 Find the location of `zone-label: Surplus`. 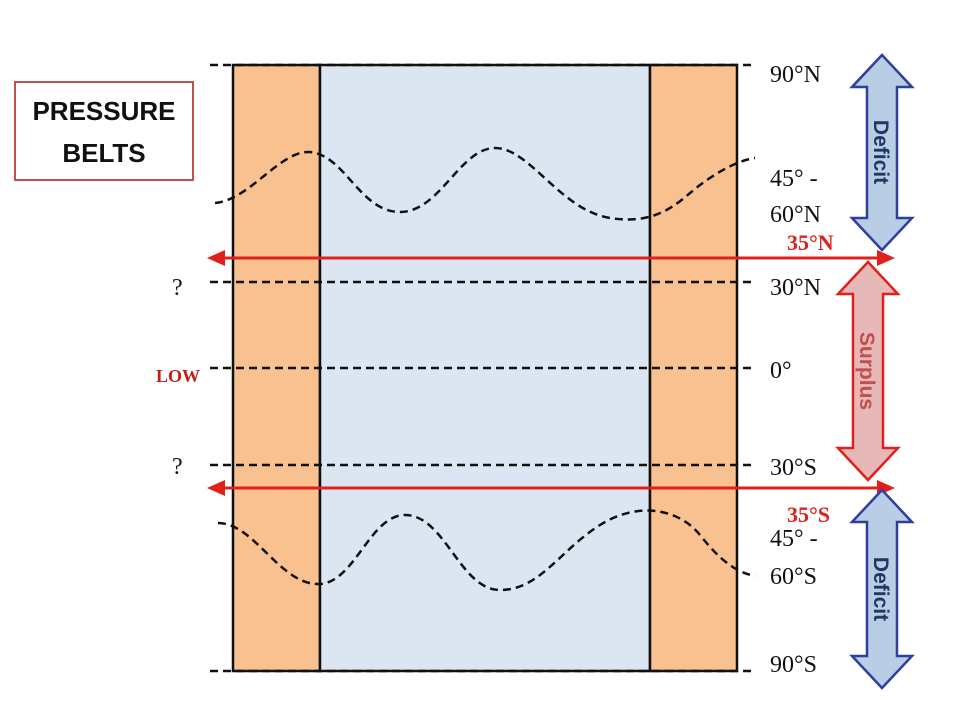

zone-label: Surplus is located at coordinates (866, 371).